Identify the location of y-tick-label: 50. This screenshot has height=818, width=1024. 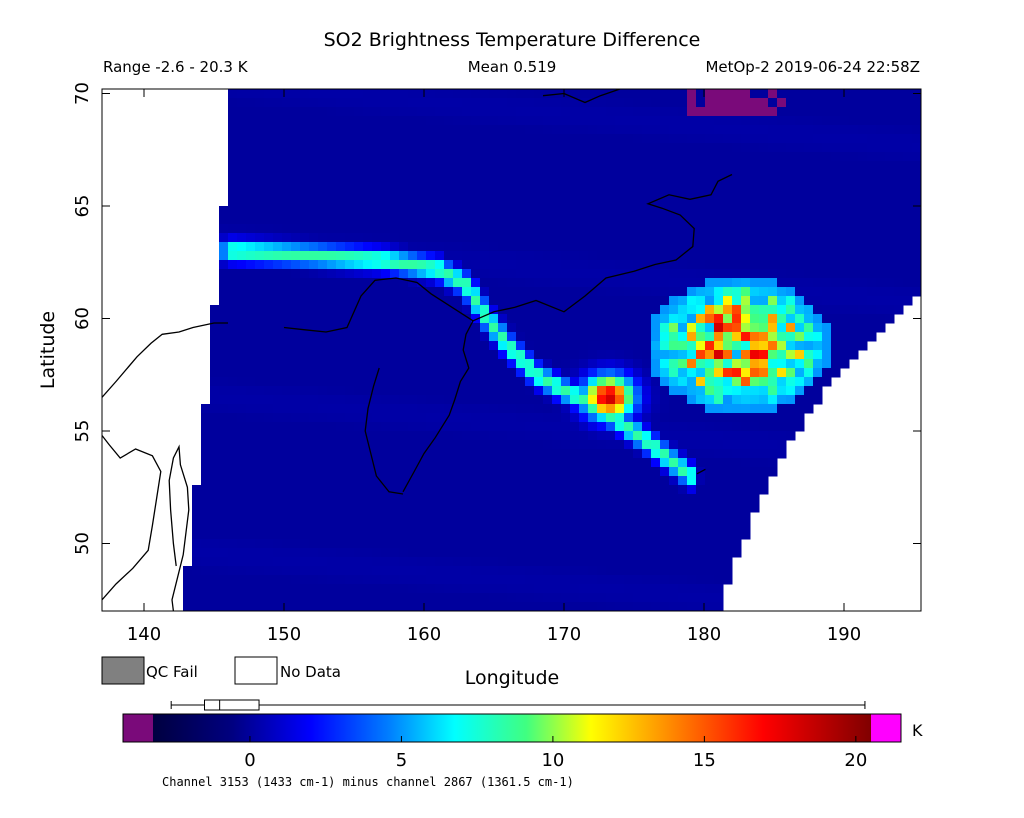
(82, 543).